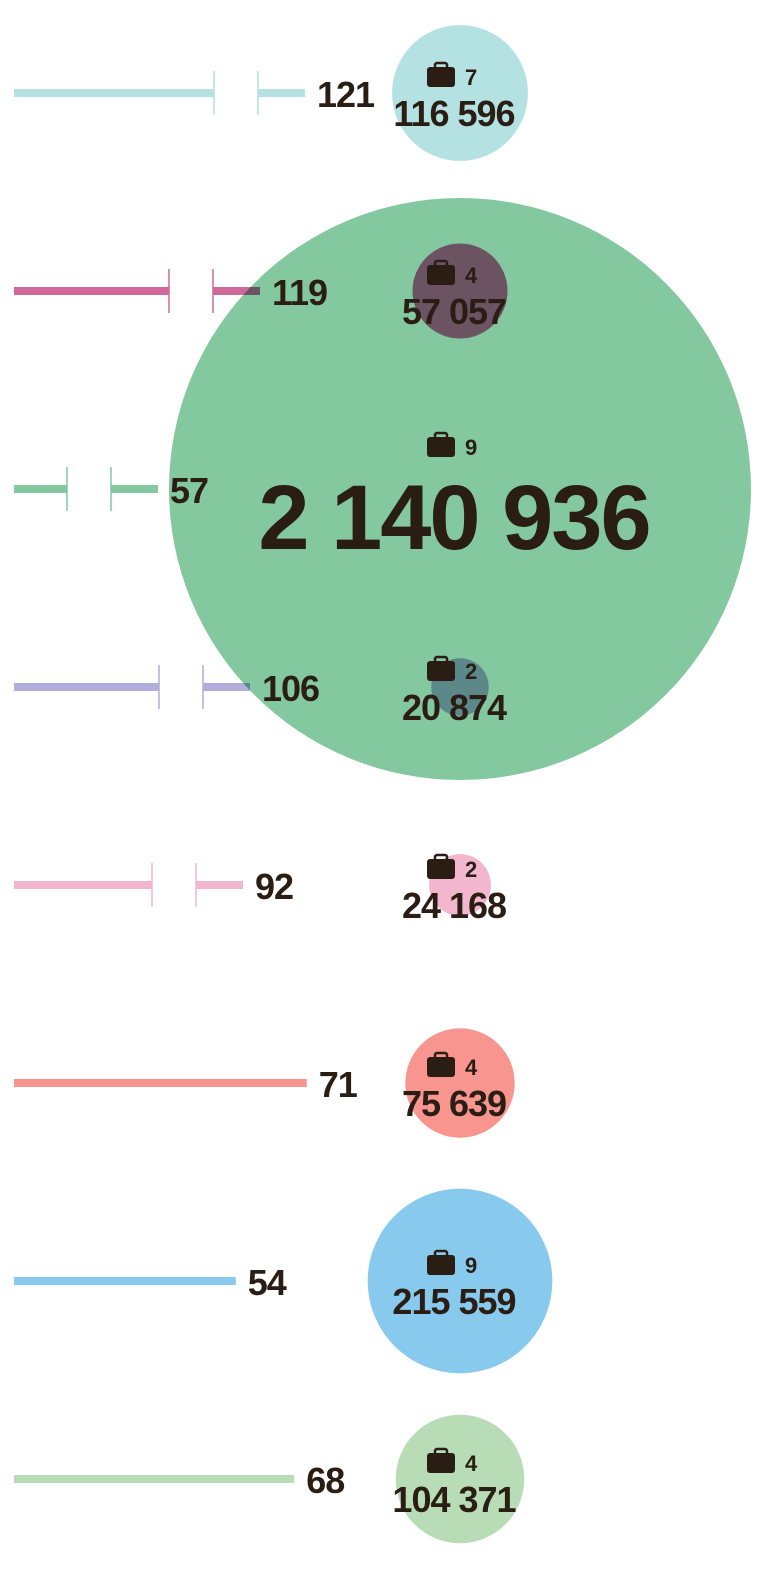 This screenshot has width=760, height=1572. What do you see at coordinates (453, 1301) in the screenshot?
I see `total-label: 215 559` at bounding box center [453, 1301].